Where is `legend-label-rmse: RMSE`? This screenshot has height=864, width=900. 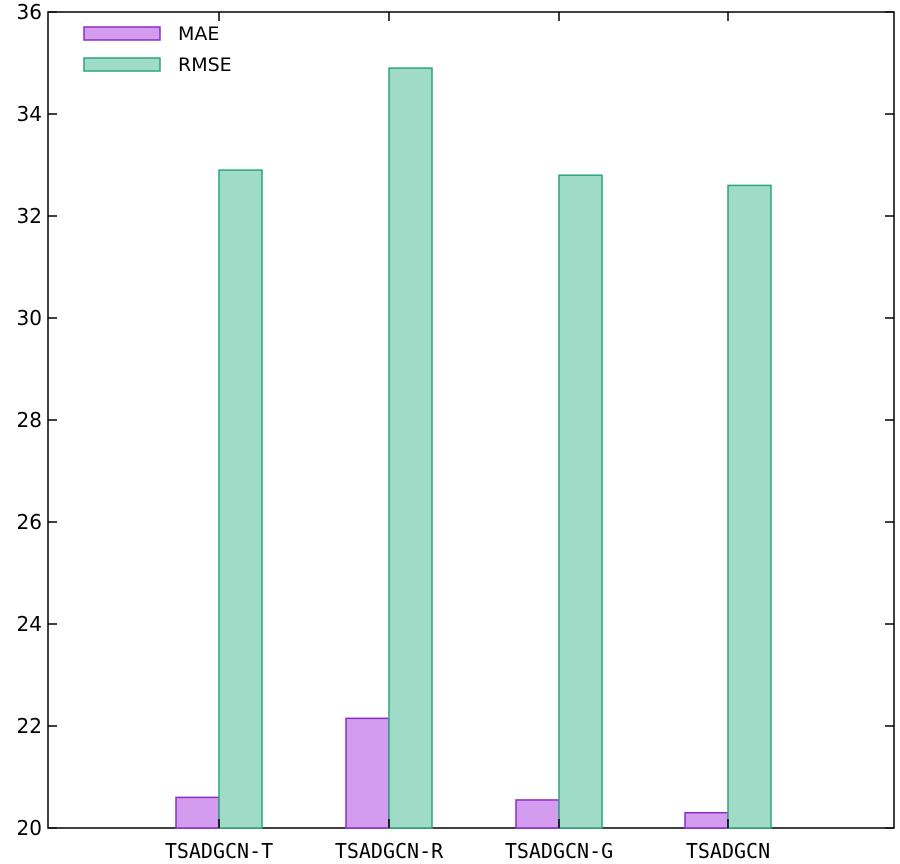 legend-label-rmse: RMSE is located at coordinates (205, 65).